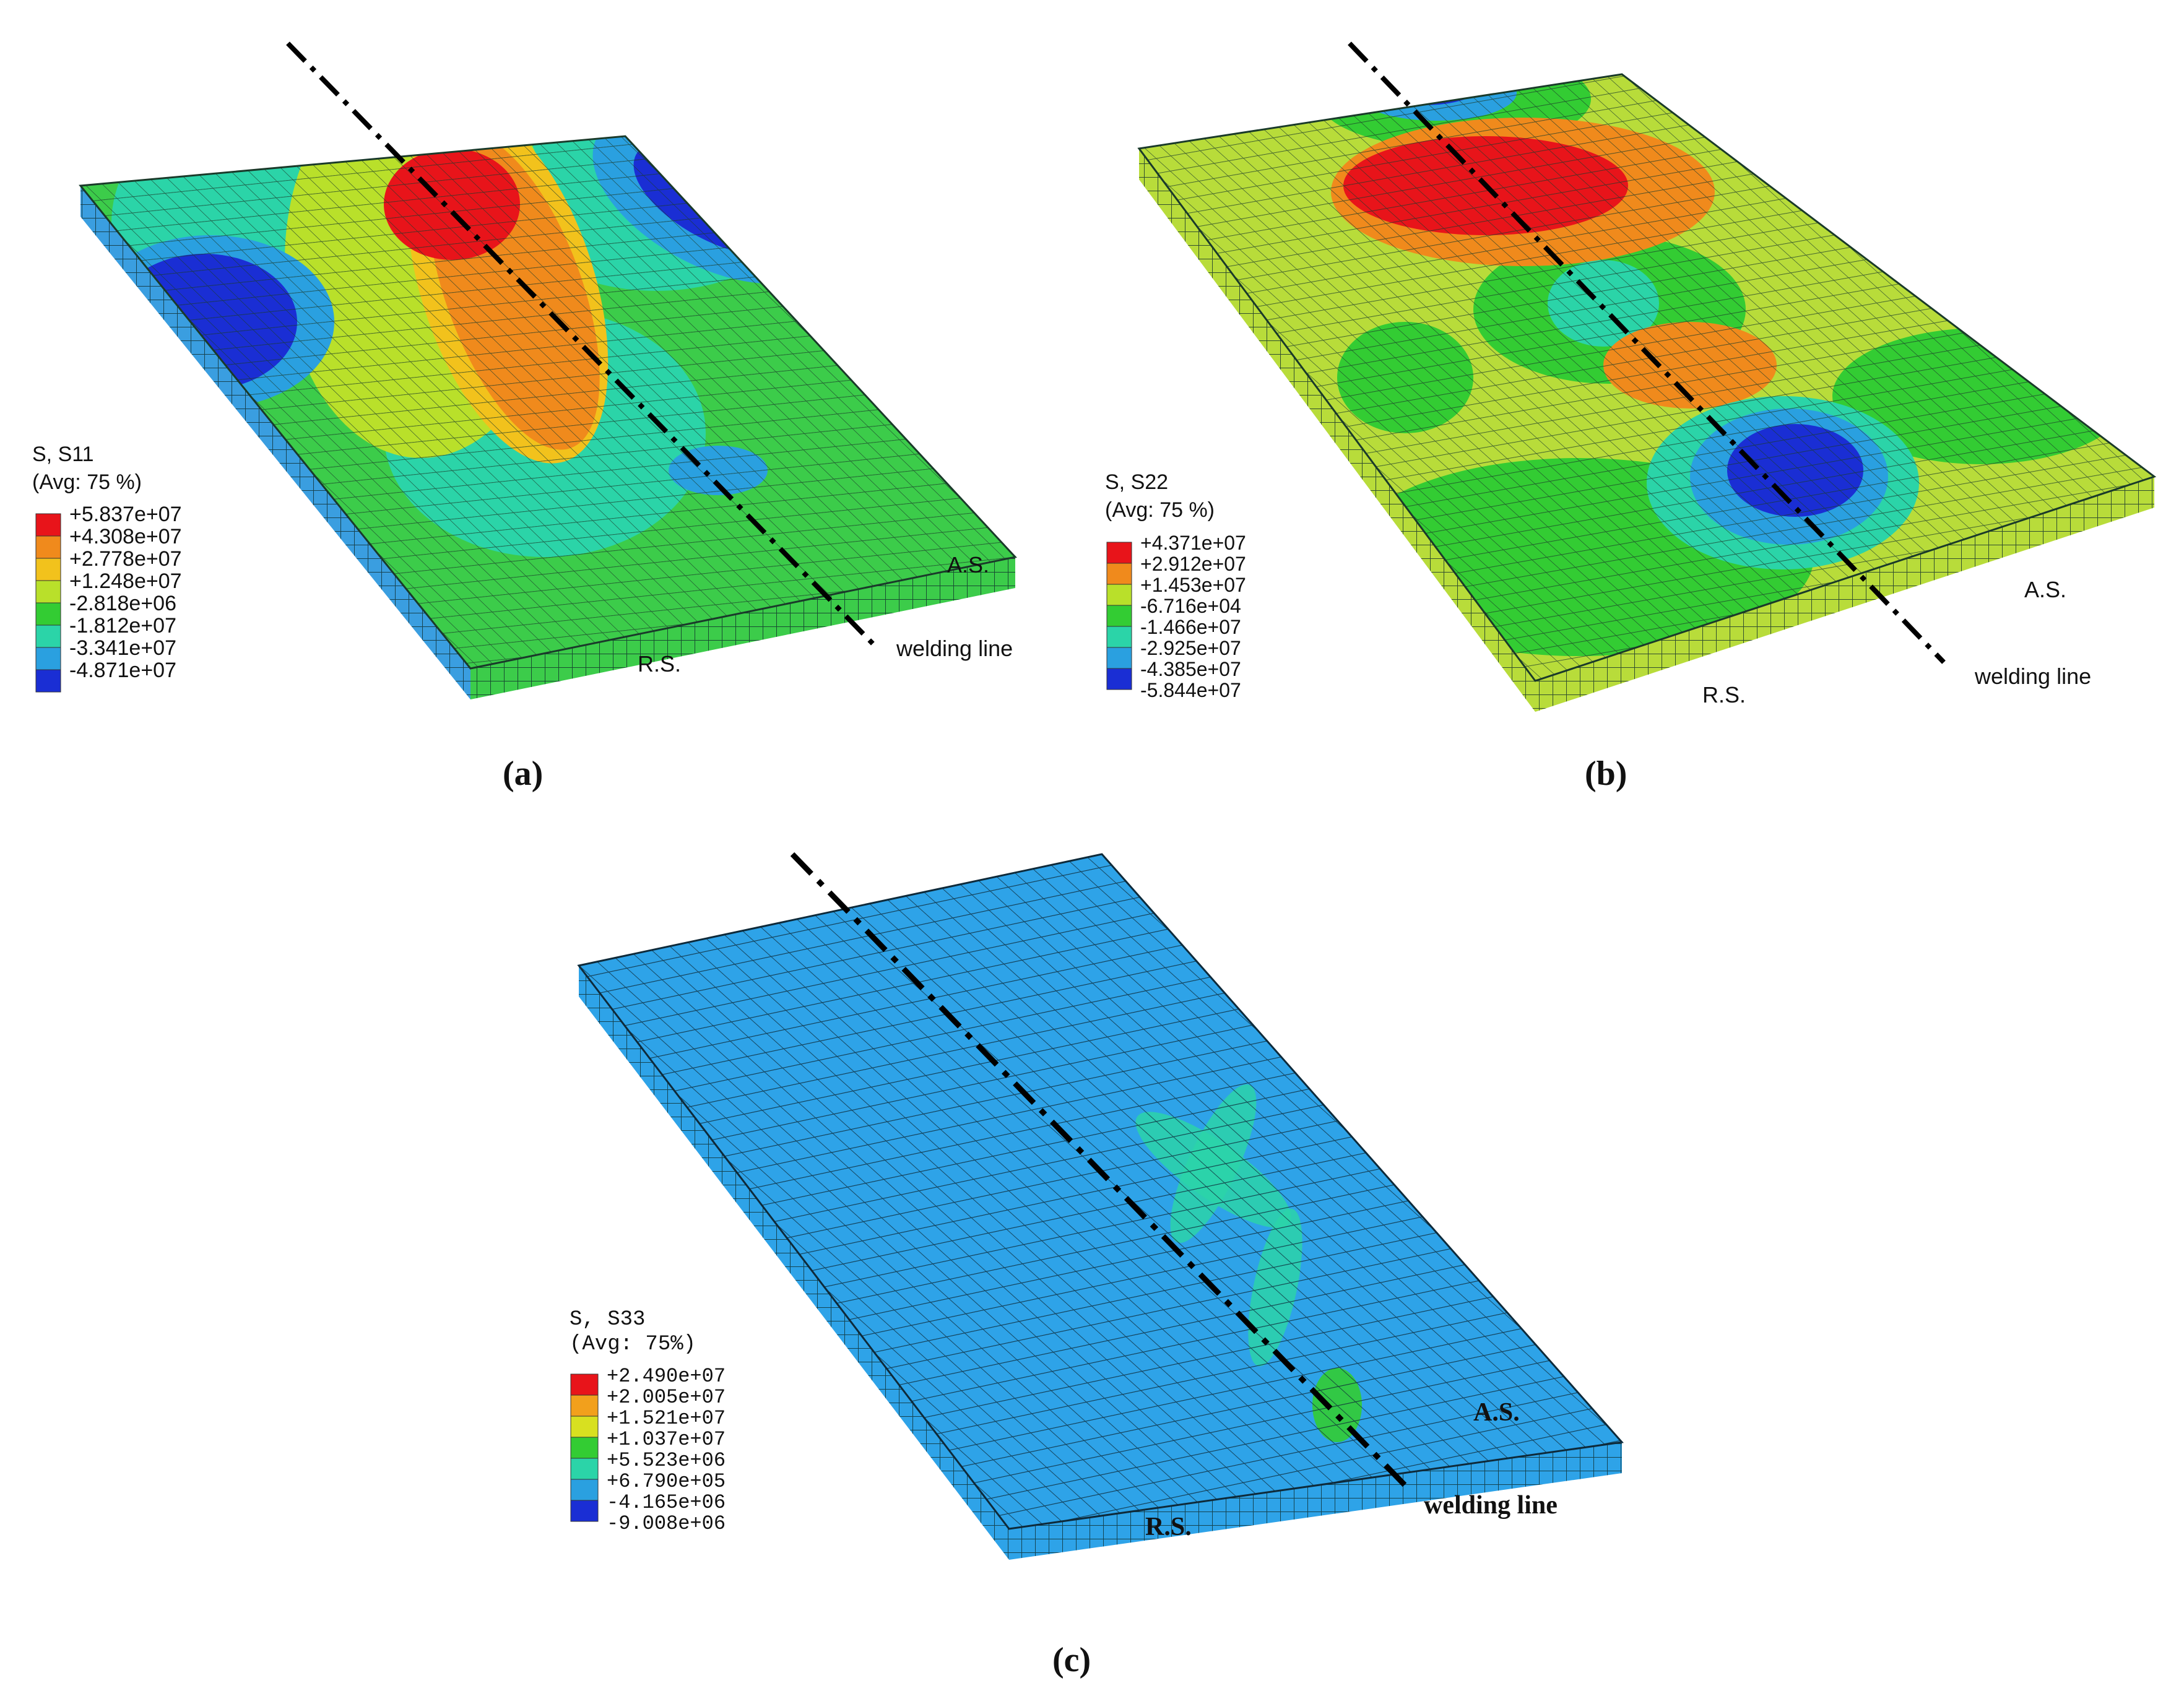  What do you see at coordinates (1193, 564) in the screenshot?
I see `legend-b-value: +2.912e+07` at bounding box center [1193, 564].